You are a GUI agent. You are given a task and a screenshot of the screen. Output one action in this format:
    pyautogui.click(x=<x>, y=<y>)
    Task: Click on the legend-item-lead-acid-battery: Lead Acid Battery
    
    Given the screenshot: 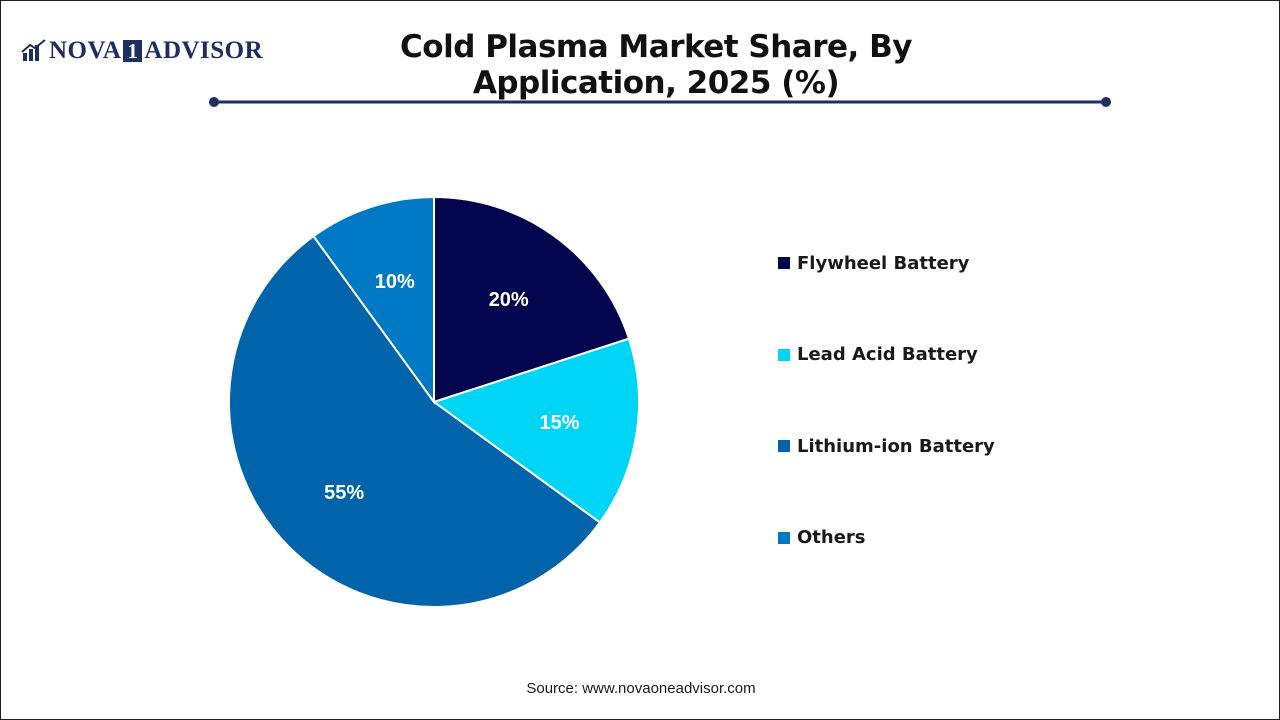 What is the action you would take?
    pyautogui.click(x=886, y=355)
    